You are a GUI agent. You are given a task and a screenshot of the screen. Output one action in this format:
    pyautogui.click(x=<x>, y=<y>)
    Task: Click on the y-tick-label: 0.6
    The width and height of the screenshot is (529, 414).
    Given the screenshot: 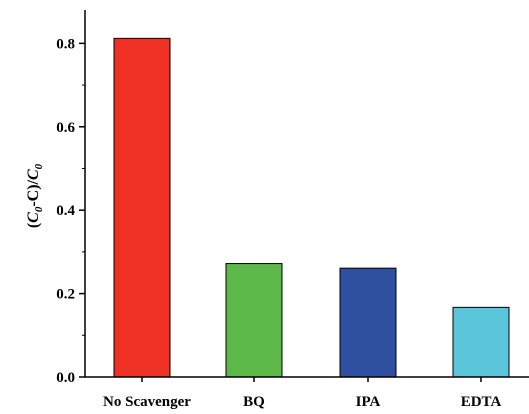 What is the action you would take?
    pyautogui.click(x=65, y=128)
    